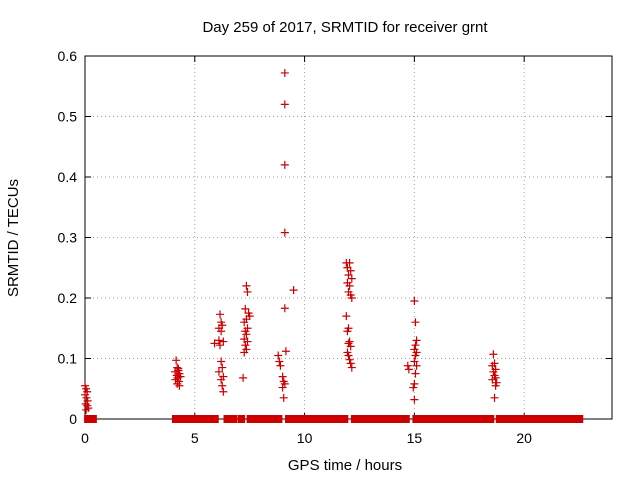 The width and height of the screenshot is (640, 480). Describe the element at coordinates (68, 56) in the screenshot. I see `y-tick-label: 0.6` at that location.